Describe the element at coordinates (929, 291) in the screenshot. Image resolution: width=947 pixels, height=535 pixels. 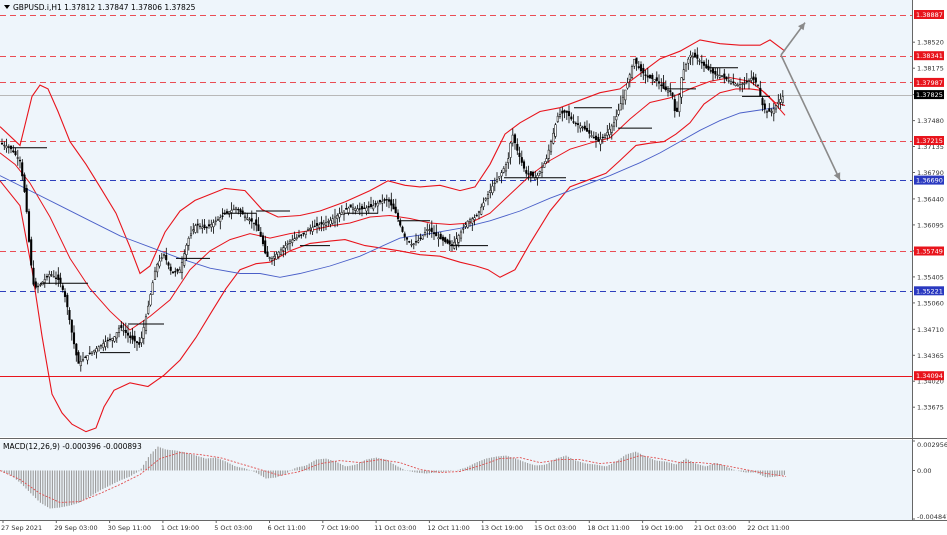
I see `svg-text: 1.35221` at that location.